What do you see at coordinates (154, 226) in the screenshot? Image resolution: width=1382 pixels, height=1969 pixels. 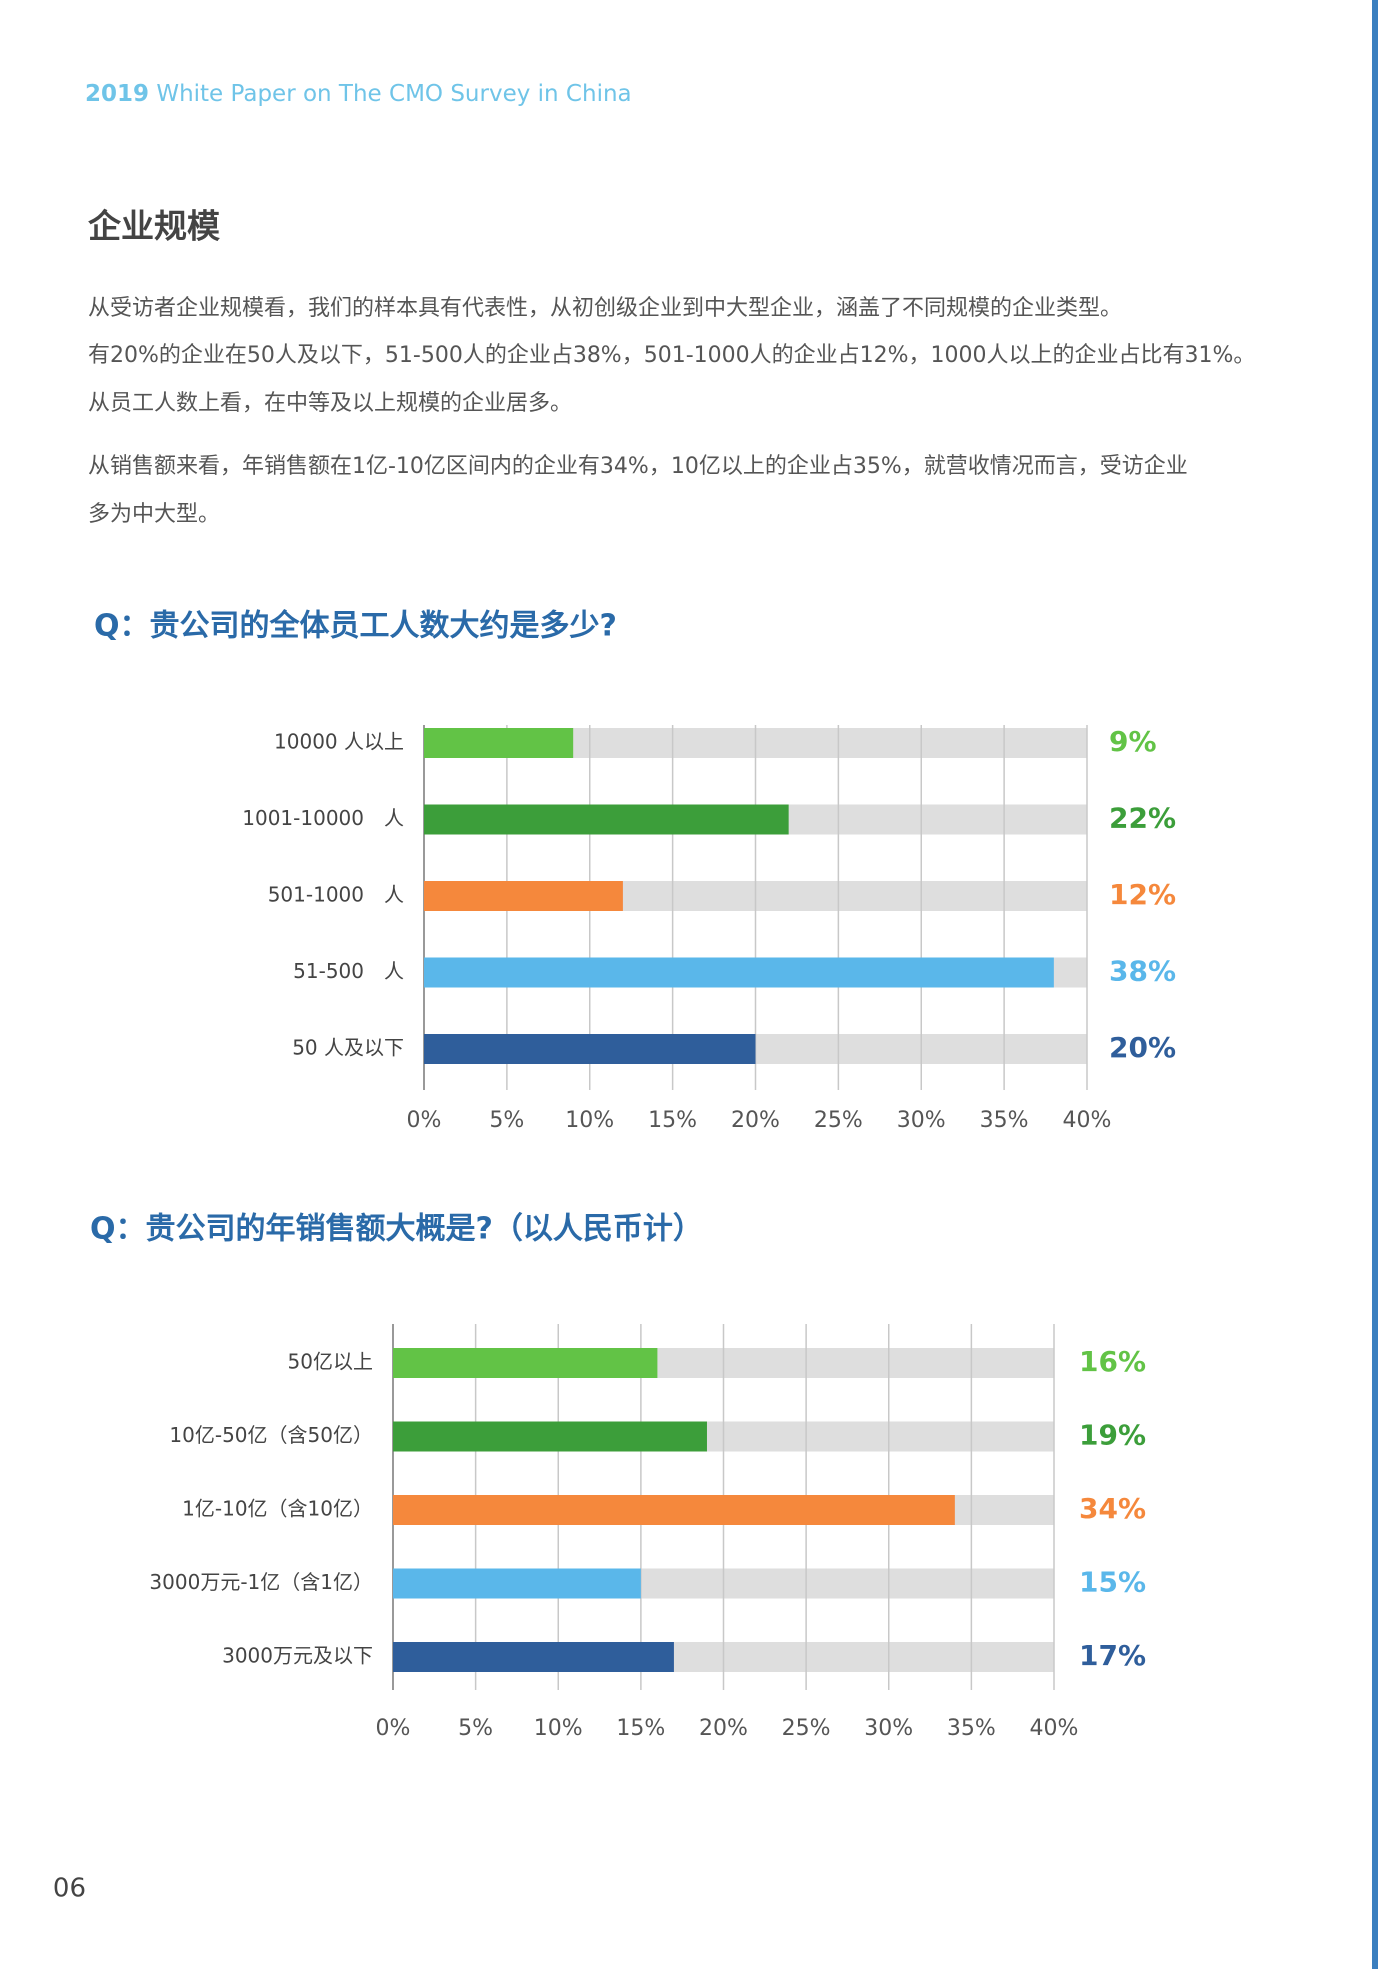 I see `section-heading: 企业规模` at bounding box center [154, 226].